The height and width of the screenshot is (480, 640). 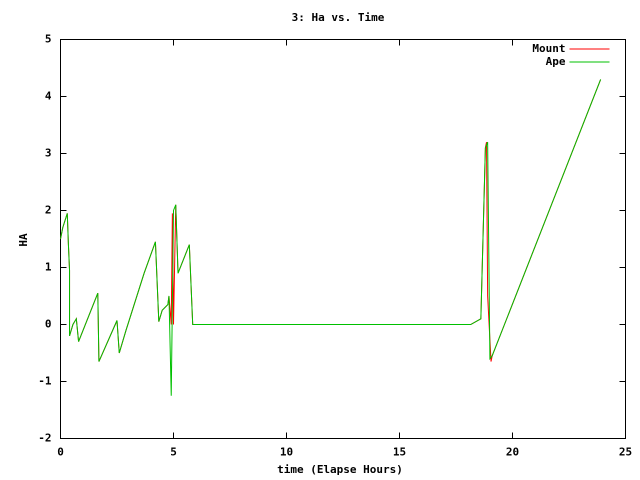 I want to click on y-tick-label: -1, so click(x=45, y=381).